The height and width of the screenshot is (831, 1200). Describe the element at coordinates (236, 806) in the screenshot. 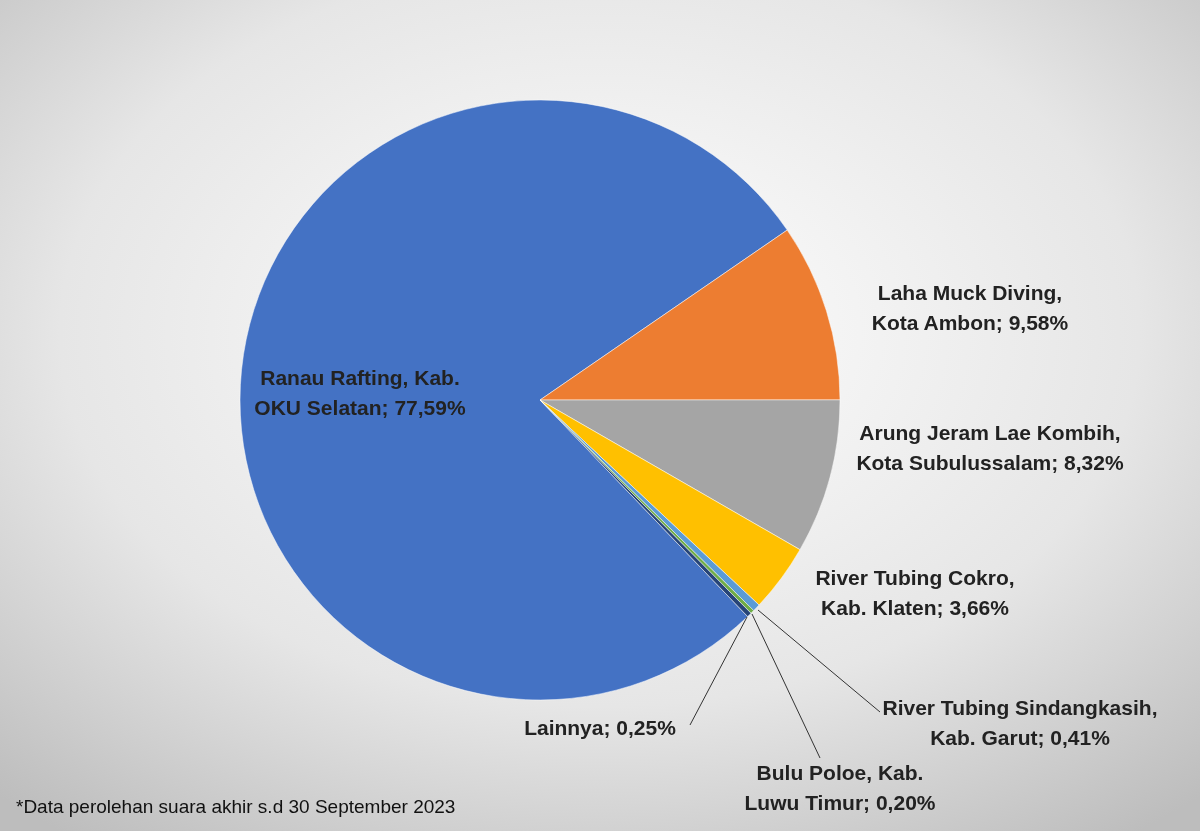

I see `text: *Data perolehan suara akhir s.d 30 September 2023` at that location.